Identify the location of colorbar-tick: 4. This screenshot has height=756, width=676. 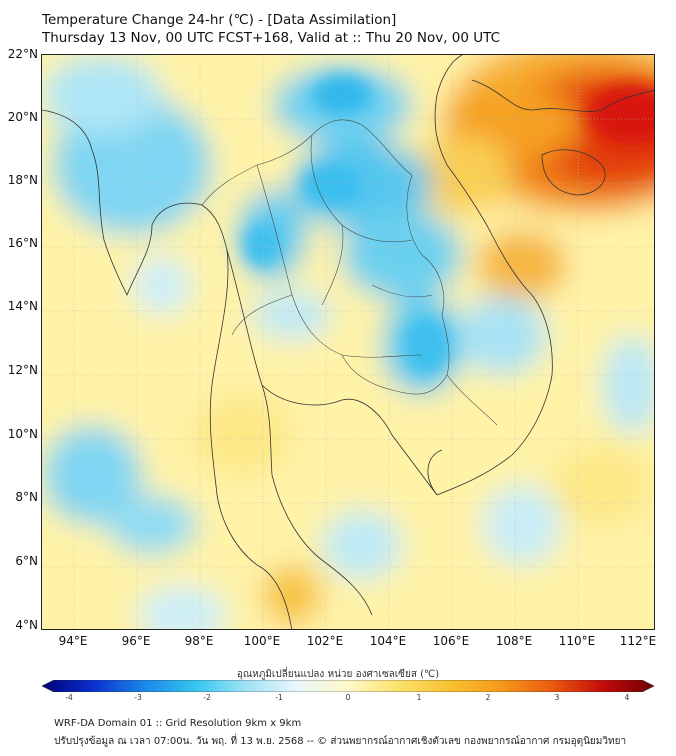
(627, 697).